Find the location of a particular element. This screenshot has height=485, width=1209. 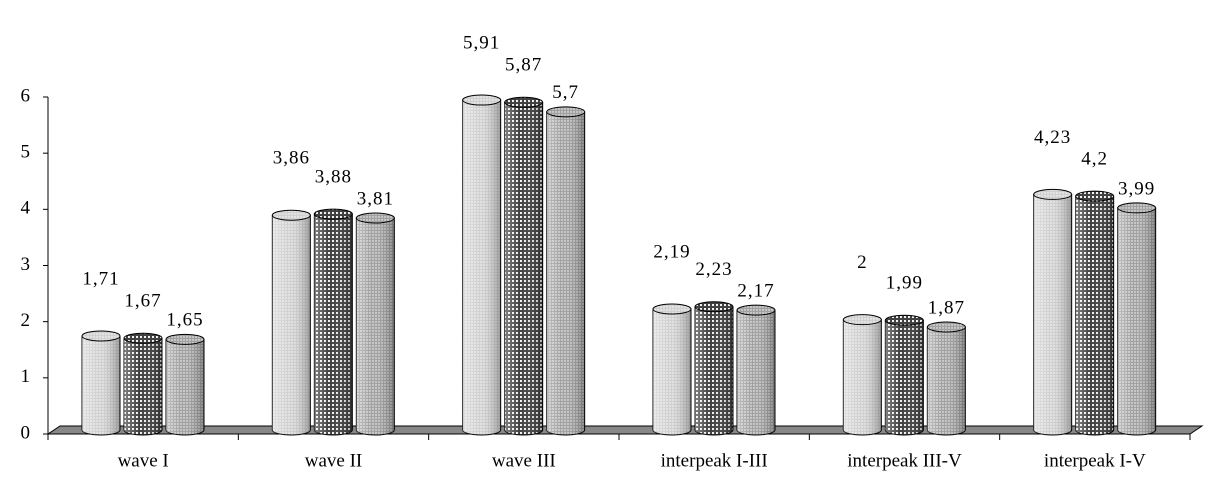

data-label: 1,65 is located at coordinates (184, 320).